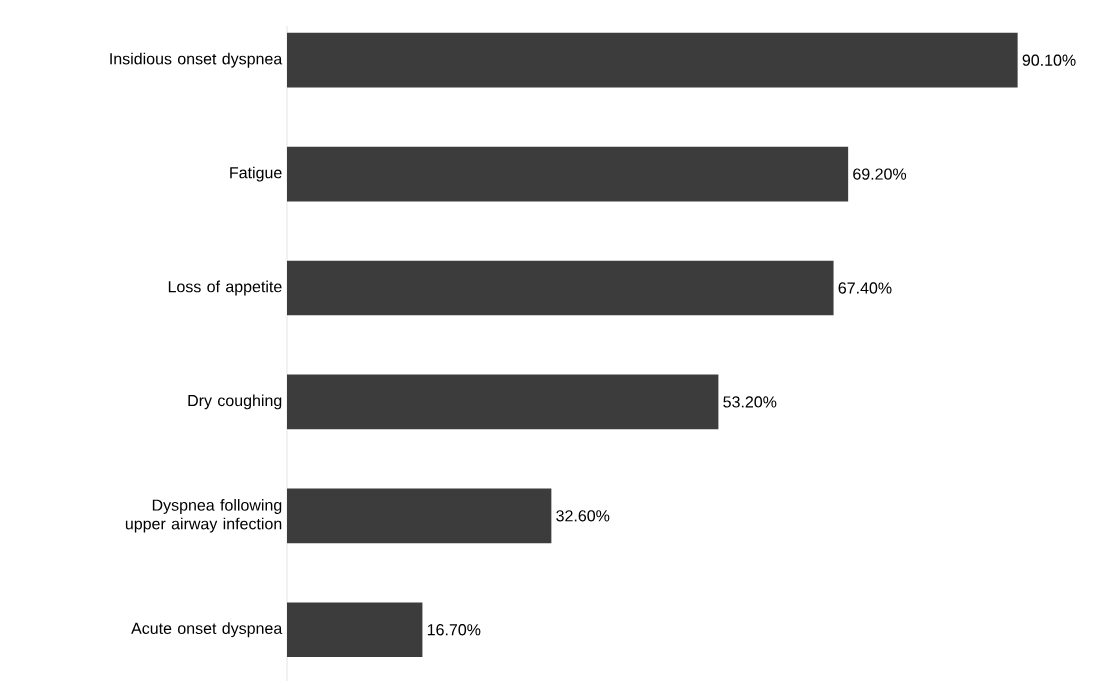 This screenshot has width=1103, height=684. I want to click on y-tick-label: Insidious onset dyspnea, so click(196, 60).